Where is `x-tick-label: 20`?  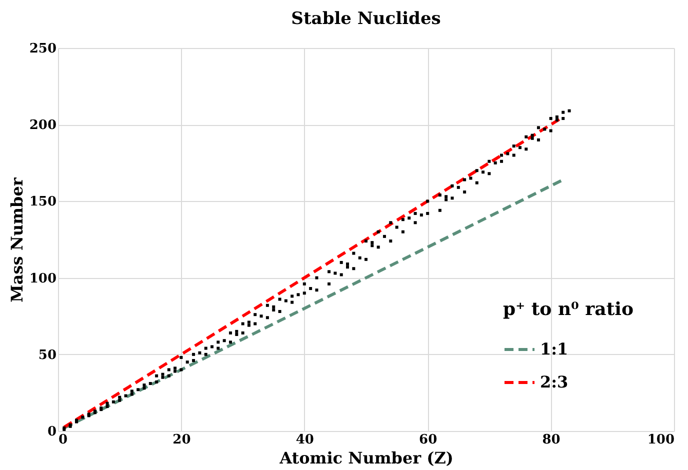 x-tick-label: 20 is located at coordinates (181, 440).